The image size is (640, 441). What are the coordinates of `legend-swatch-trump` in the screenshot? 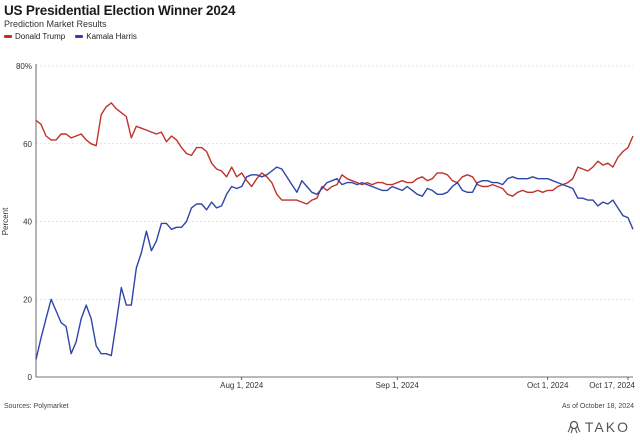 It's located at (8, 36).